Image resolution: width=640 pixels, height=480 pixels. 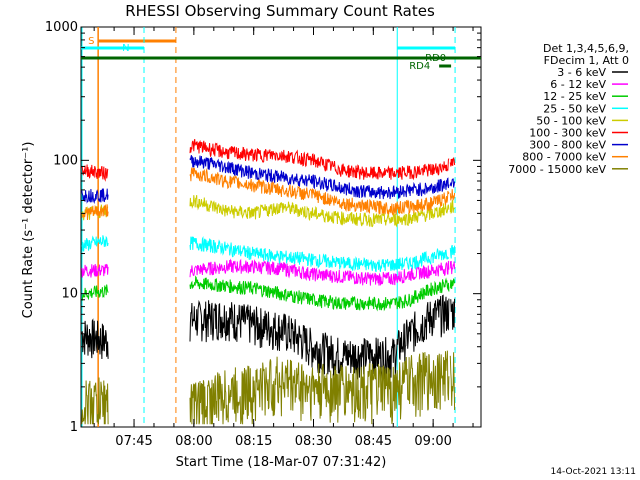 What do you see at coordinates (586, 60) in the screenshot?
I see `legend-header: FDecim 1, Att 0` at bounding box center [586, 60].